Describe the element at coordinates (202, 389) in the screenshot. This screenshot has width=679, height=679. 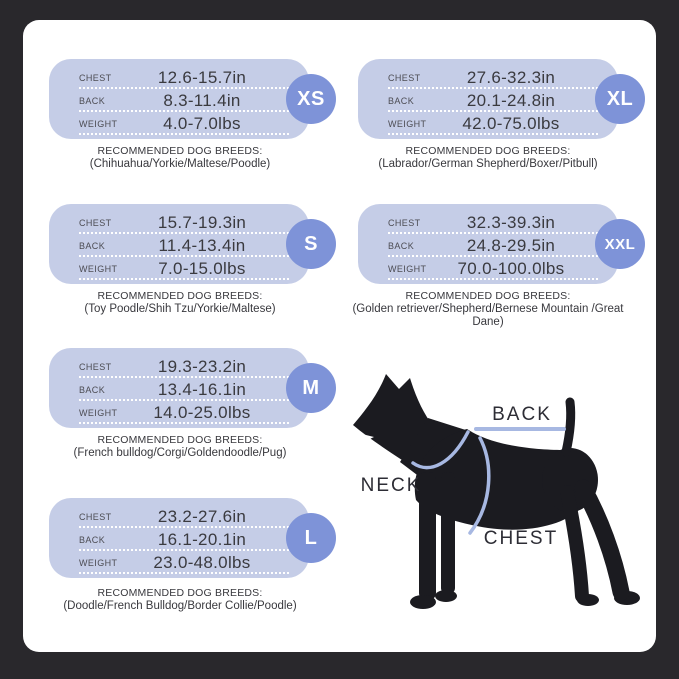
I see `back-value: 13.4-16.1in` at that location.